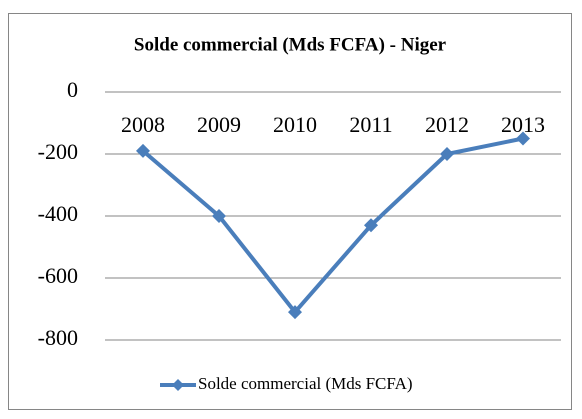 The width and height of the screenshot is (582, 419). I want to click on x-tick-label: 2010, so click(295, 124).